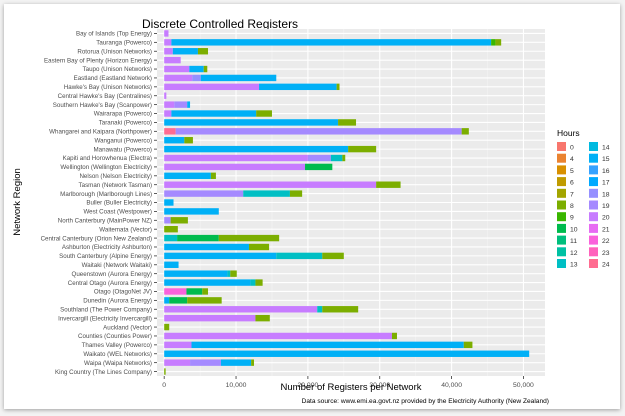 Image resolution: width=625 pixels, height=416 pixels. I want to click on legend-label: 10, so click(574, 229).